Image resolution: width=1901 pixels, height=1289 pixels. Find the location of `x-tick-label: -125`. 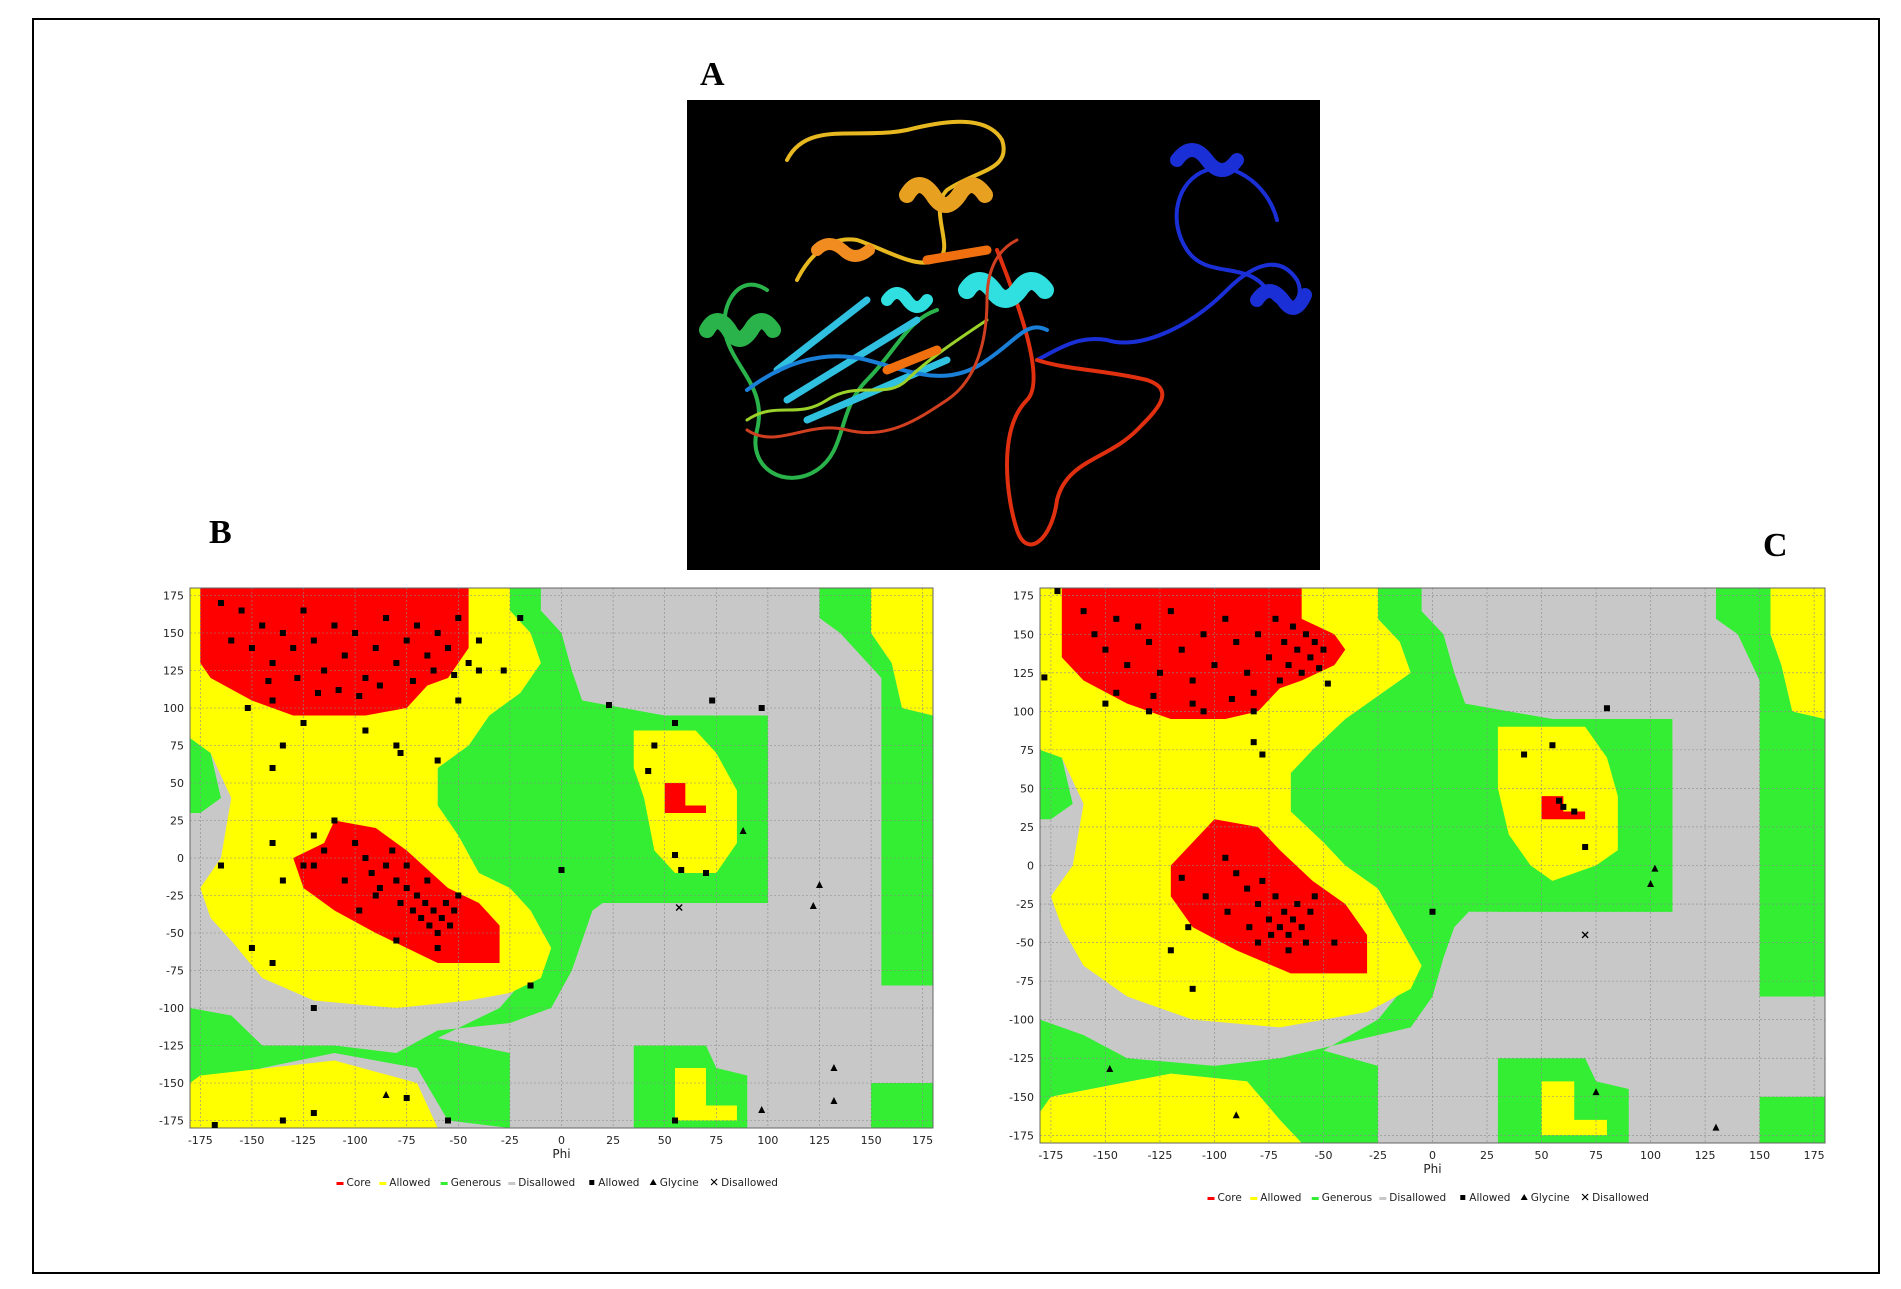

x-tick-label: -125 is located at coordinates (1159, 1155).